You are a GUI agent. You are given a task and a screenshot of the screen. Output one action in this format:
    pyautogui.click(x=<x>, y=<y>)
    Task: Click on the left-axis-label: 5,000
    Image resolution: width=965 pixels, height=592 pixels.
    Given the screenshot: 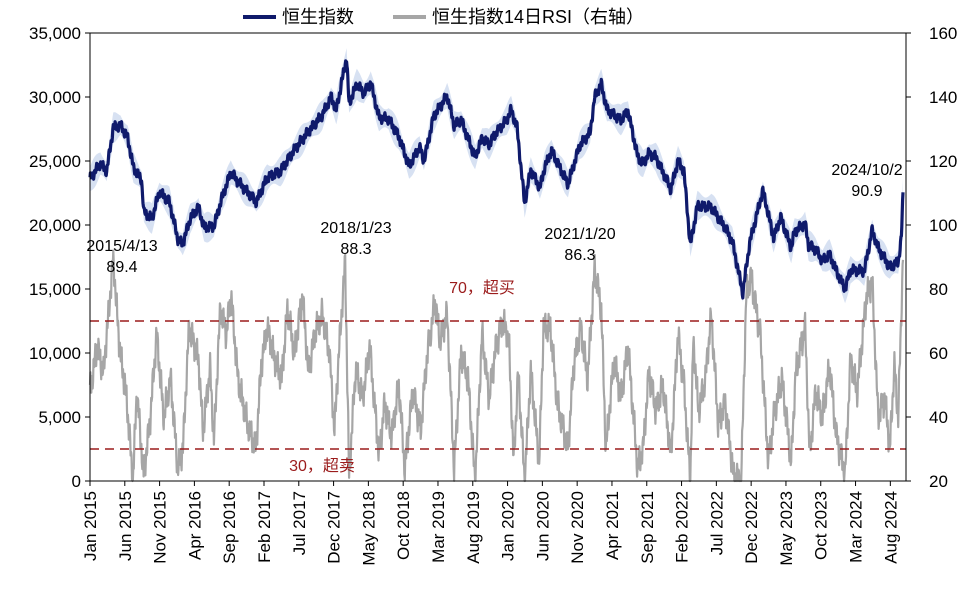 What is the action you would take?
    pyautogui.click(x=59, y=417)
    